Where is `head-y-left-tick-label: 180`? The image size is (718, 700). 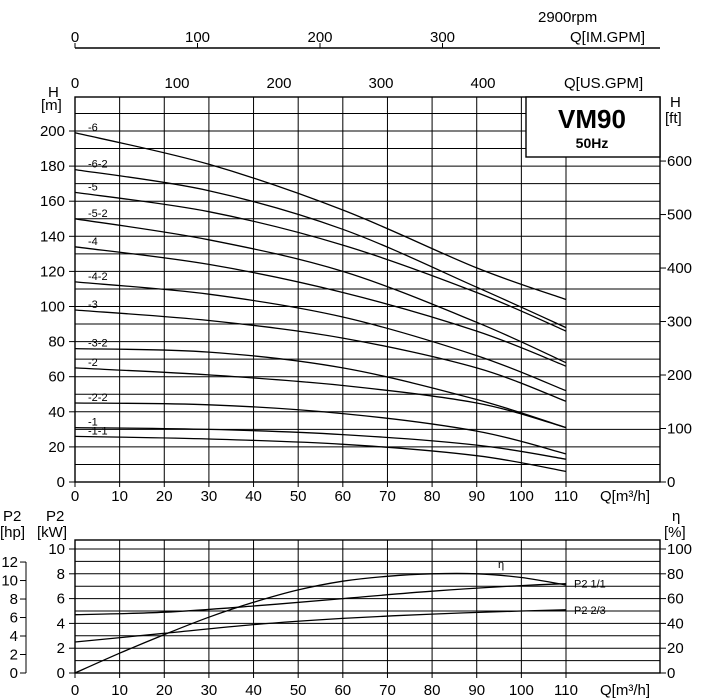 head-y-left-tick-label: 180 is located at coordinates (52, 166).